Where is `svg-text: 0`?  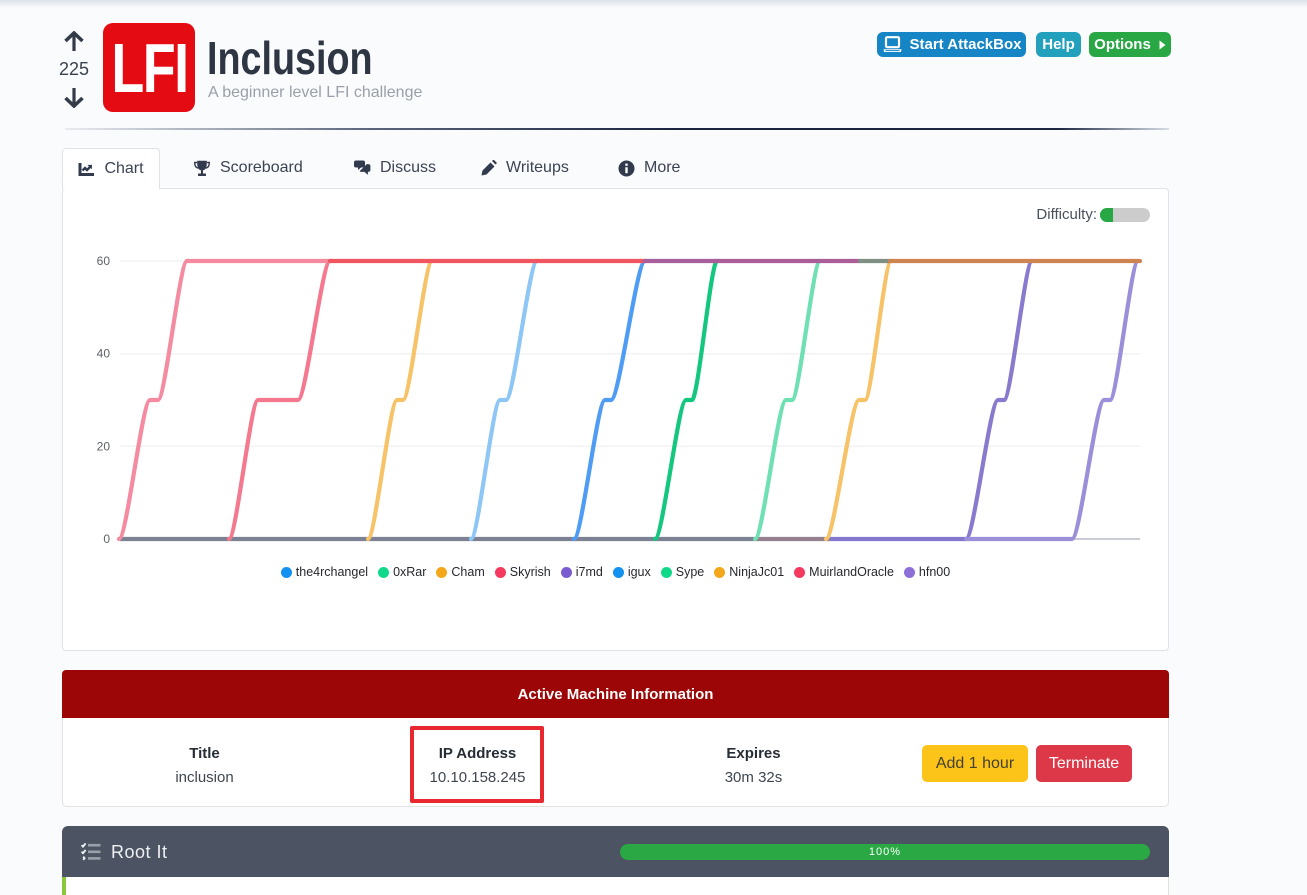
svg-text: 0 is located at coordinates (106, 539).